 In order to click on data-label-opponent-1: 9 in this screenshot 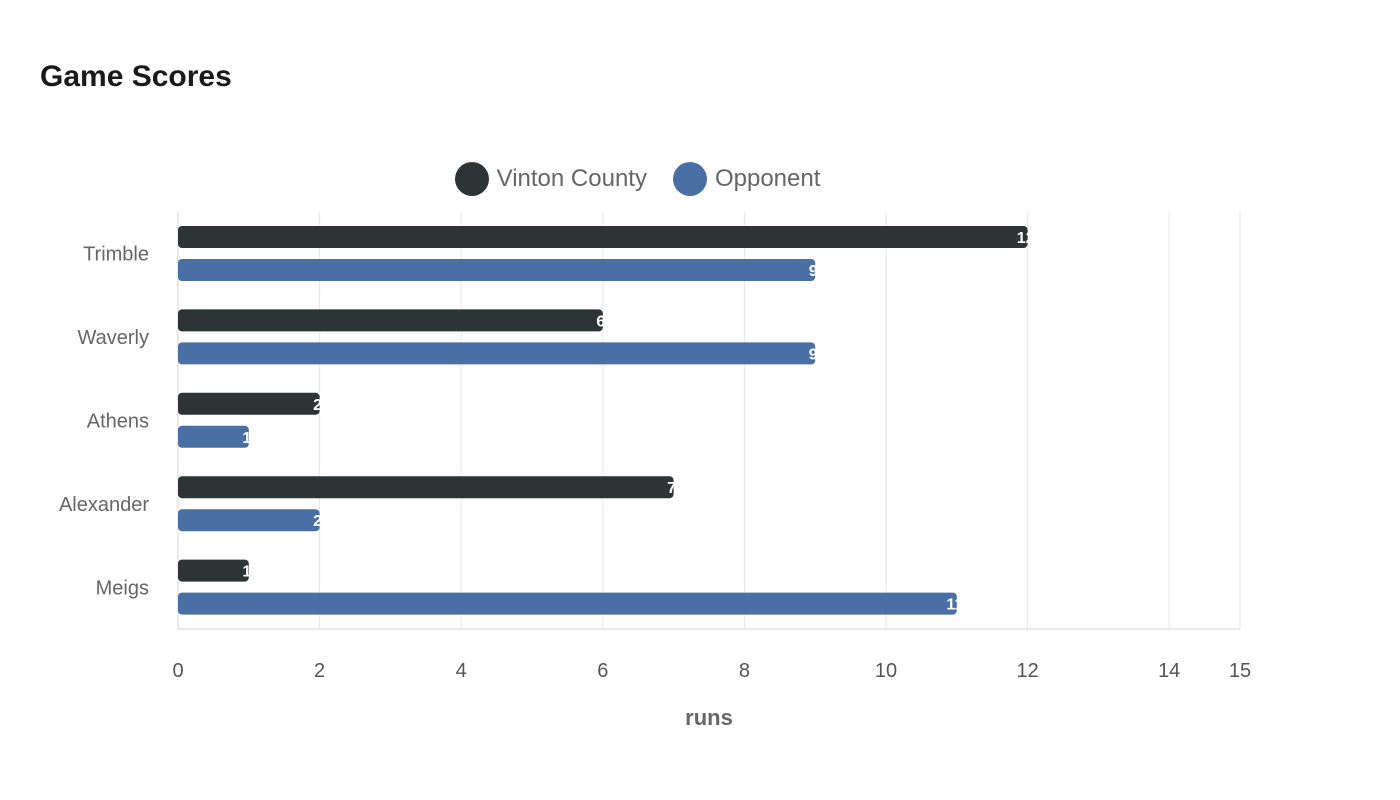, I will do `click(813, 354)`.